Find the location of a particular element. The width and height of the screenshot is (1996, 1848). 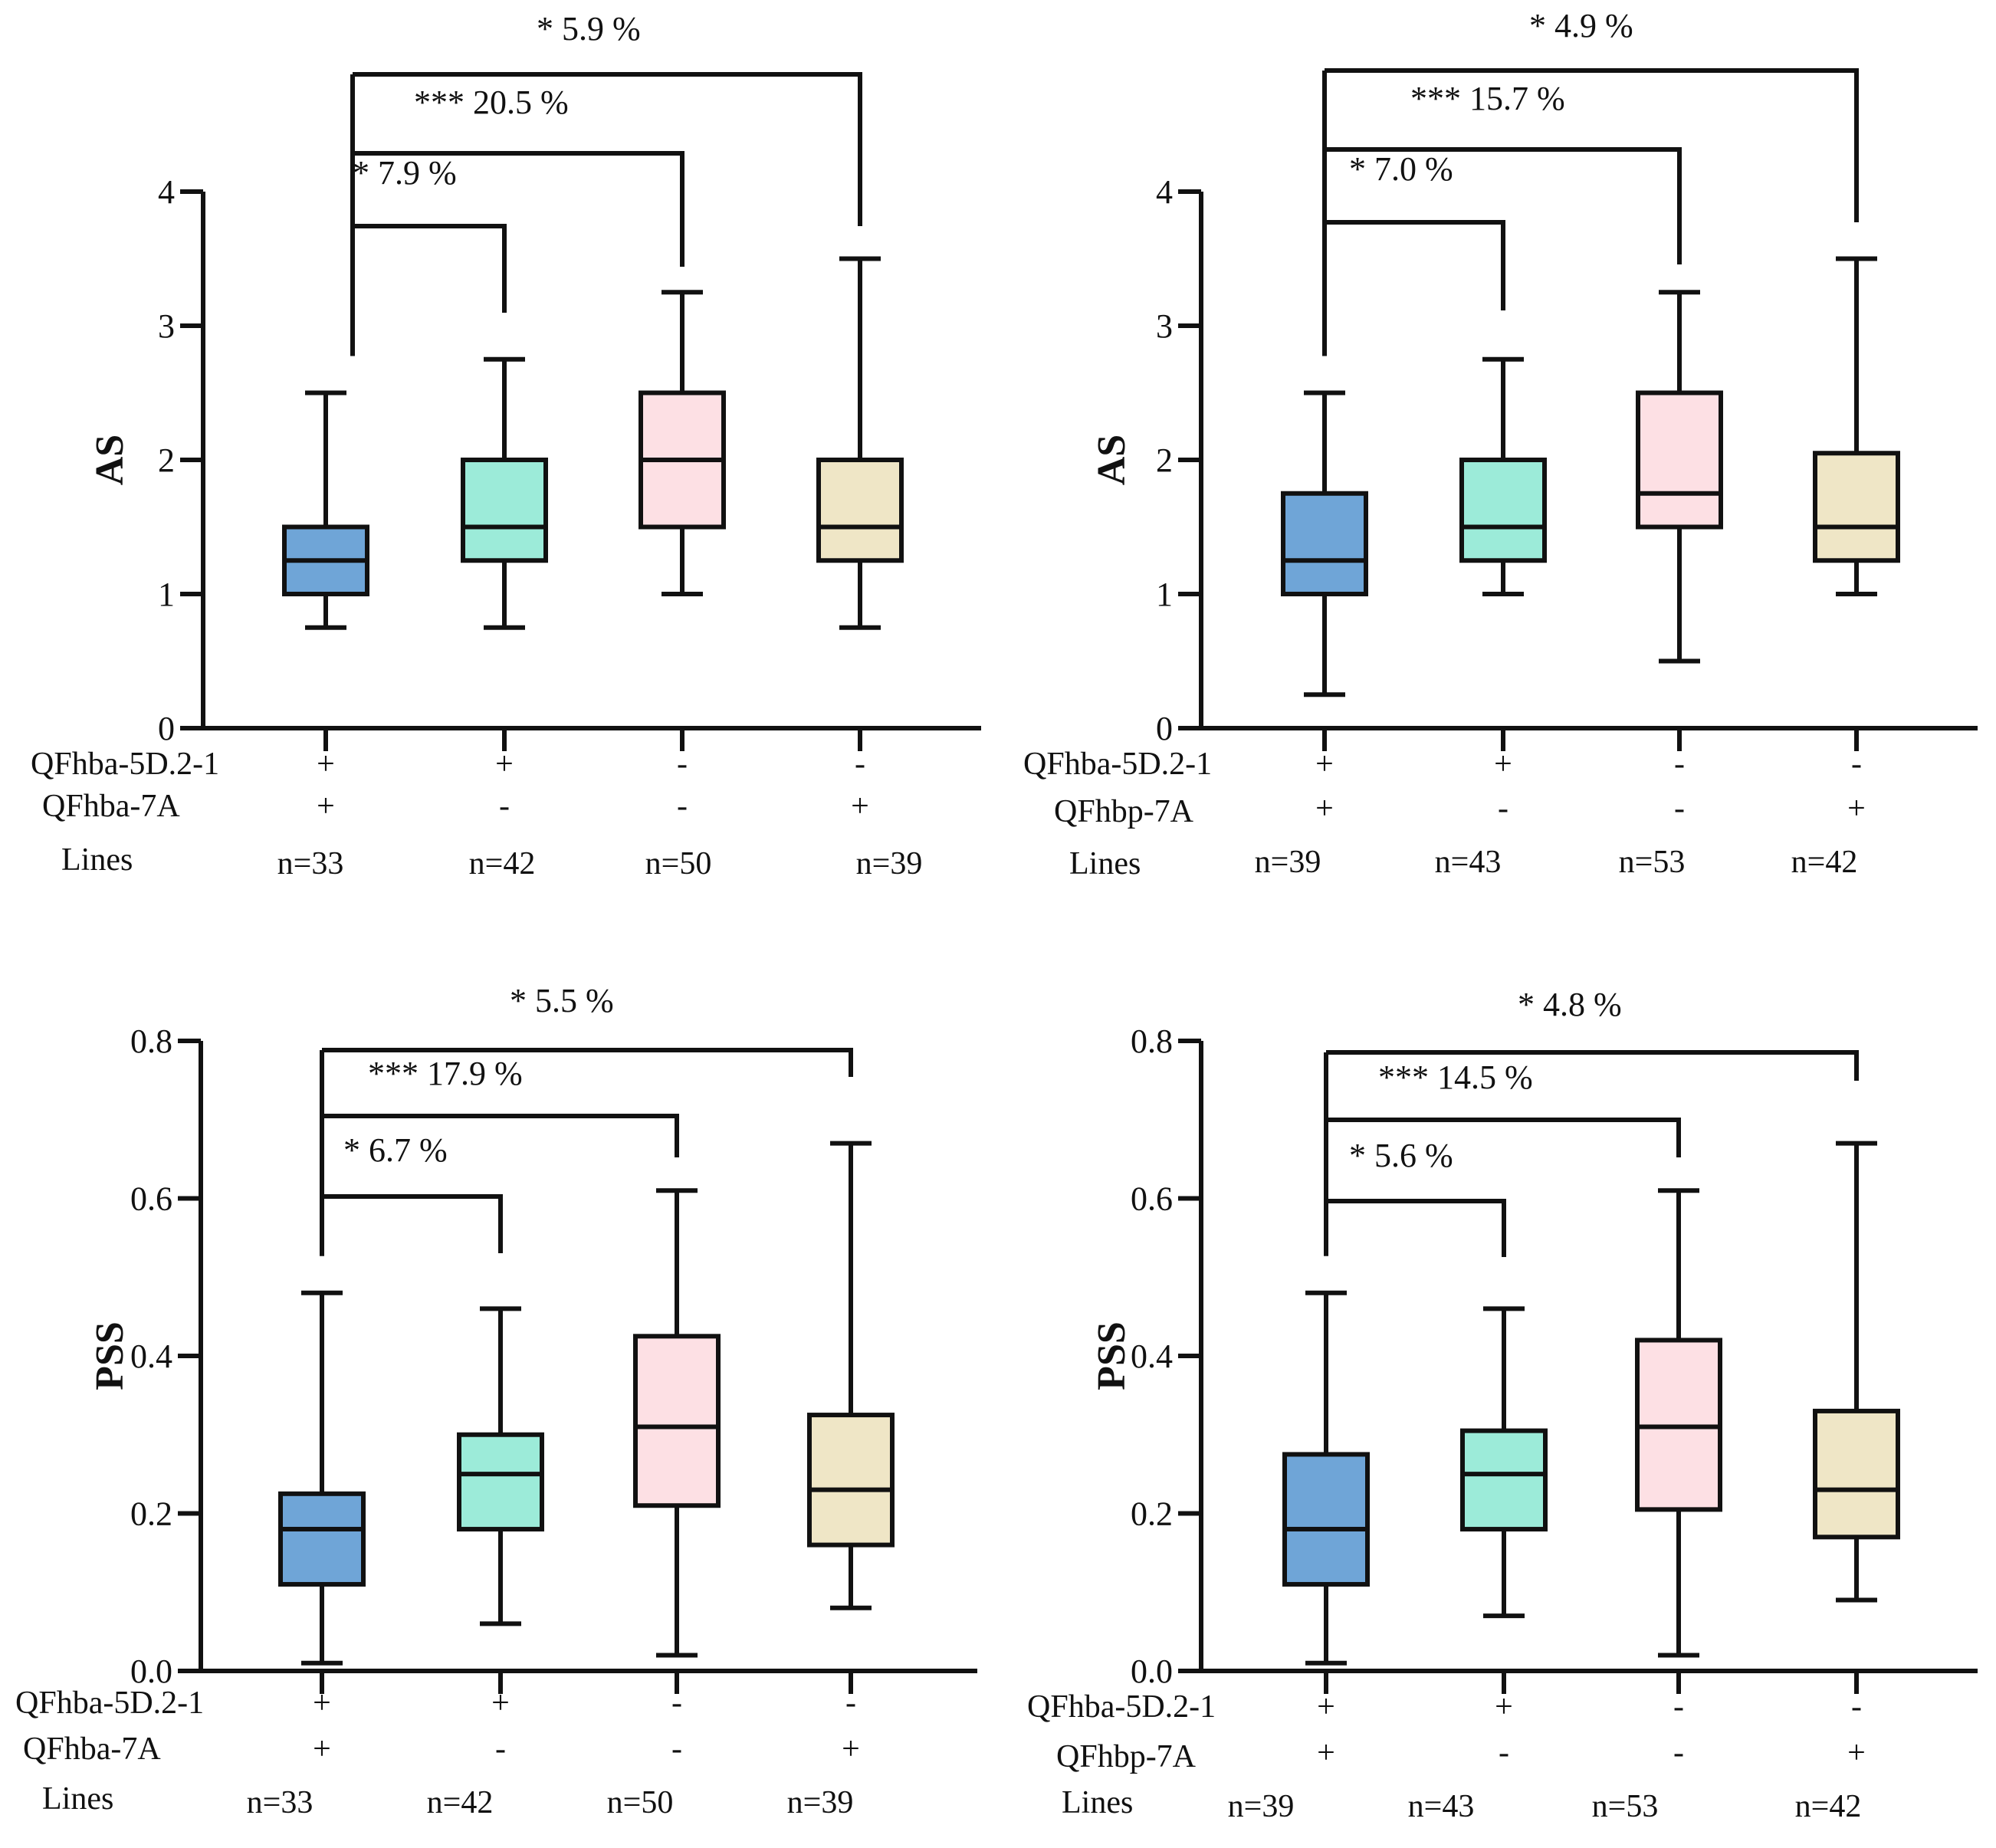

y-axis-label: AS is located at coordinates (110, 460).